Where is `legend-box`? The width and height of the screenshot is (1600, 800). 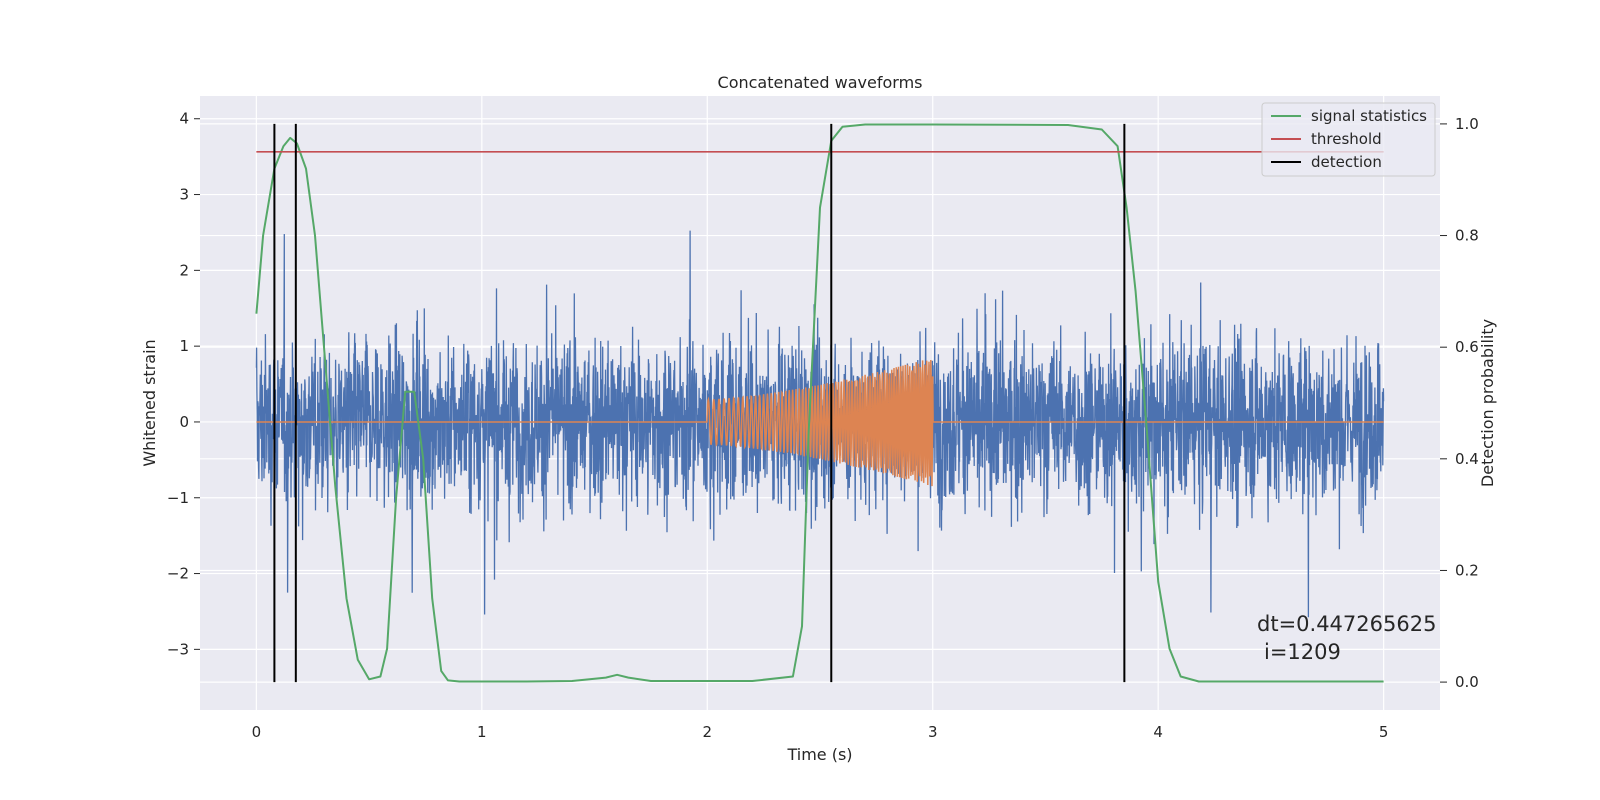 legend-box is located at coordinates (1348, 139).